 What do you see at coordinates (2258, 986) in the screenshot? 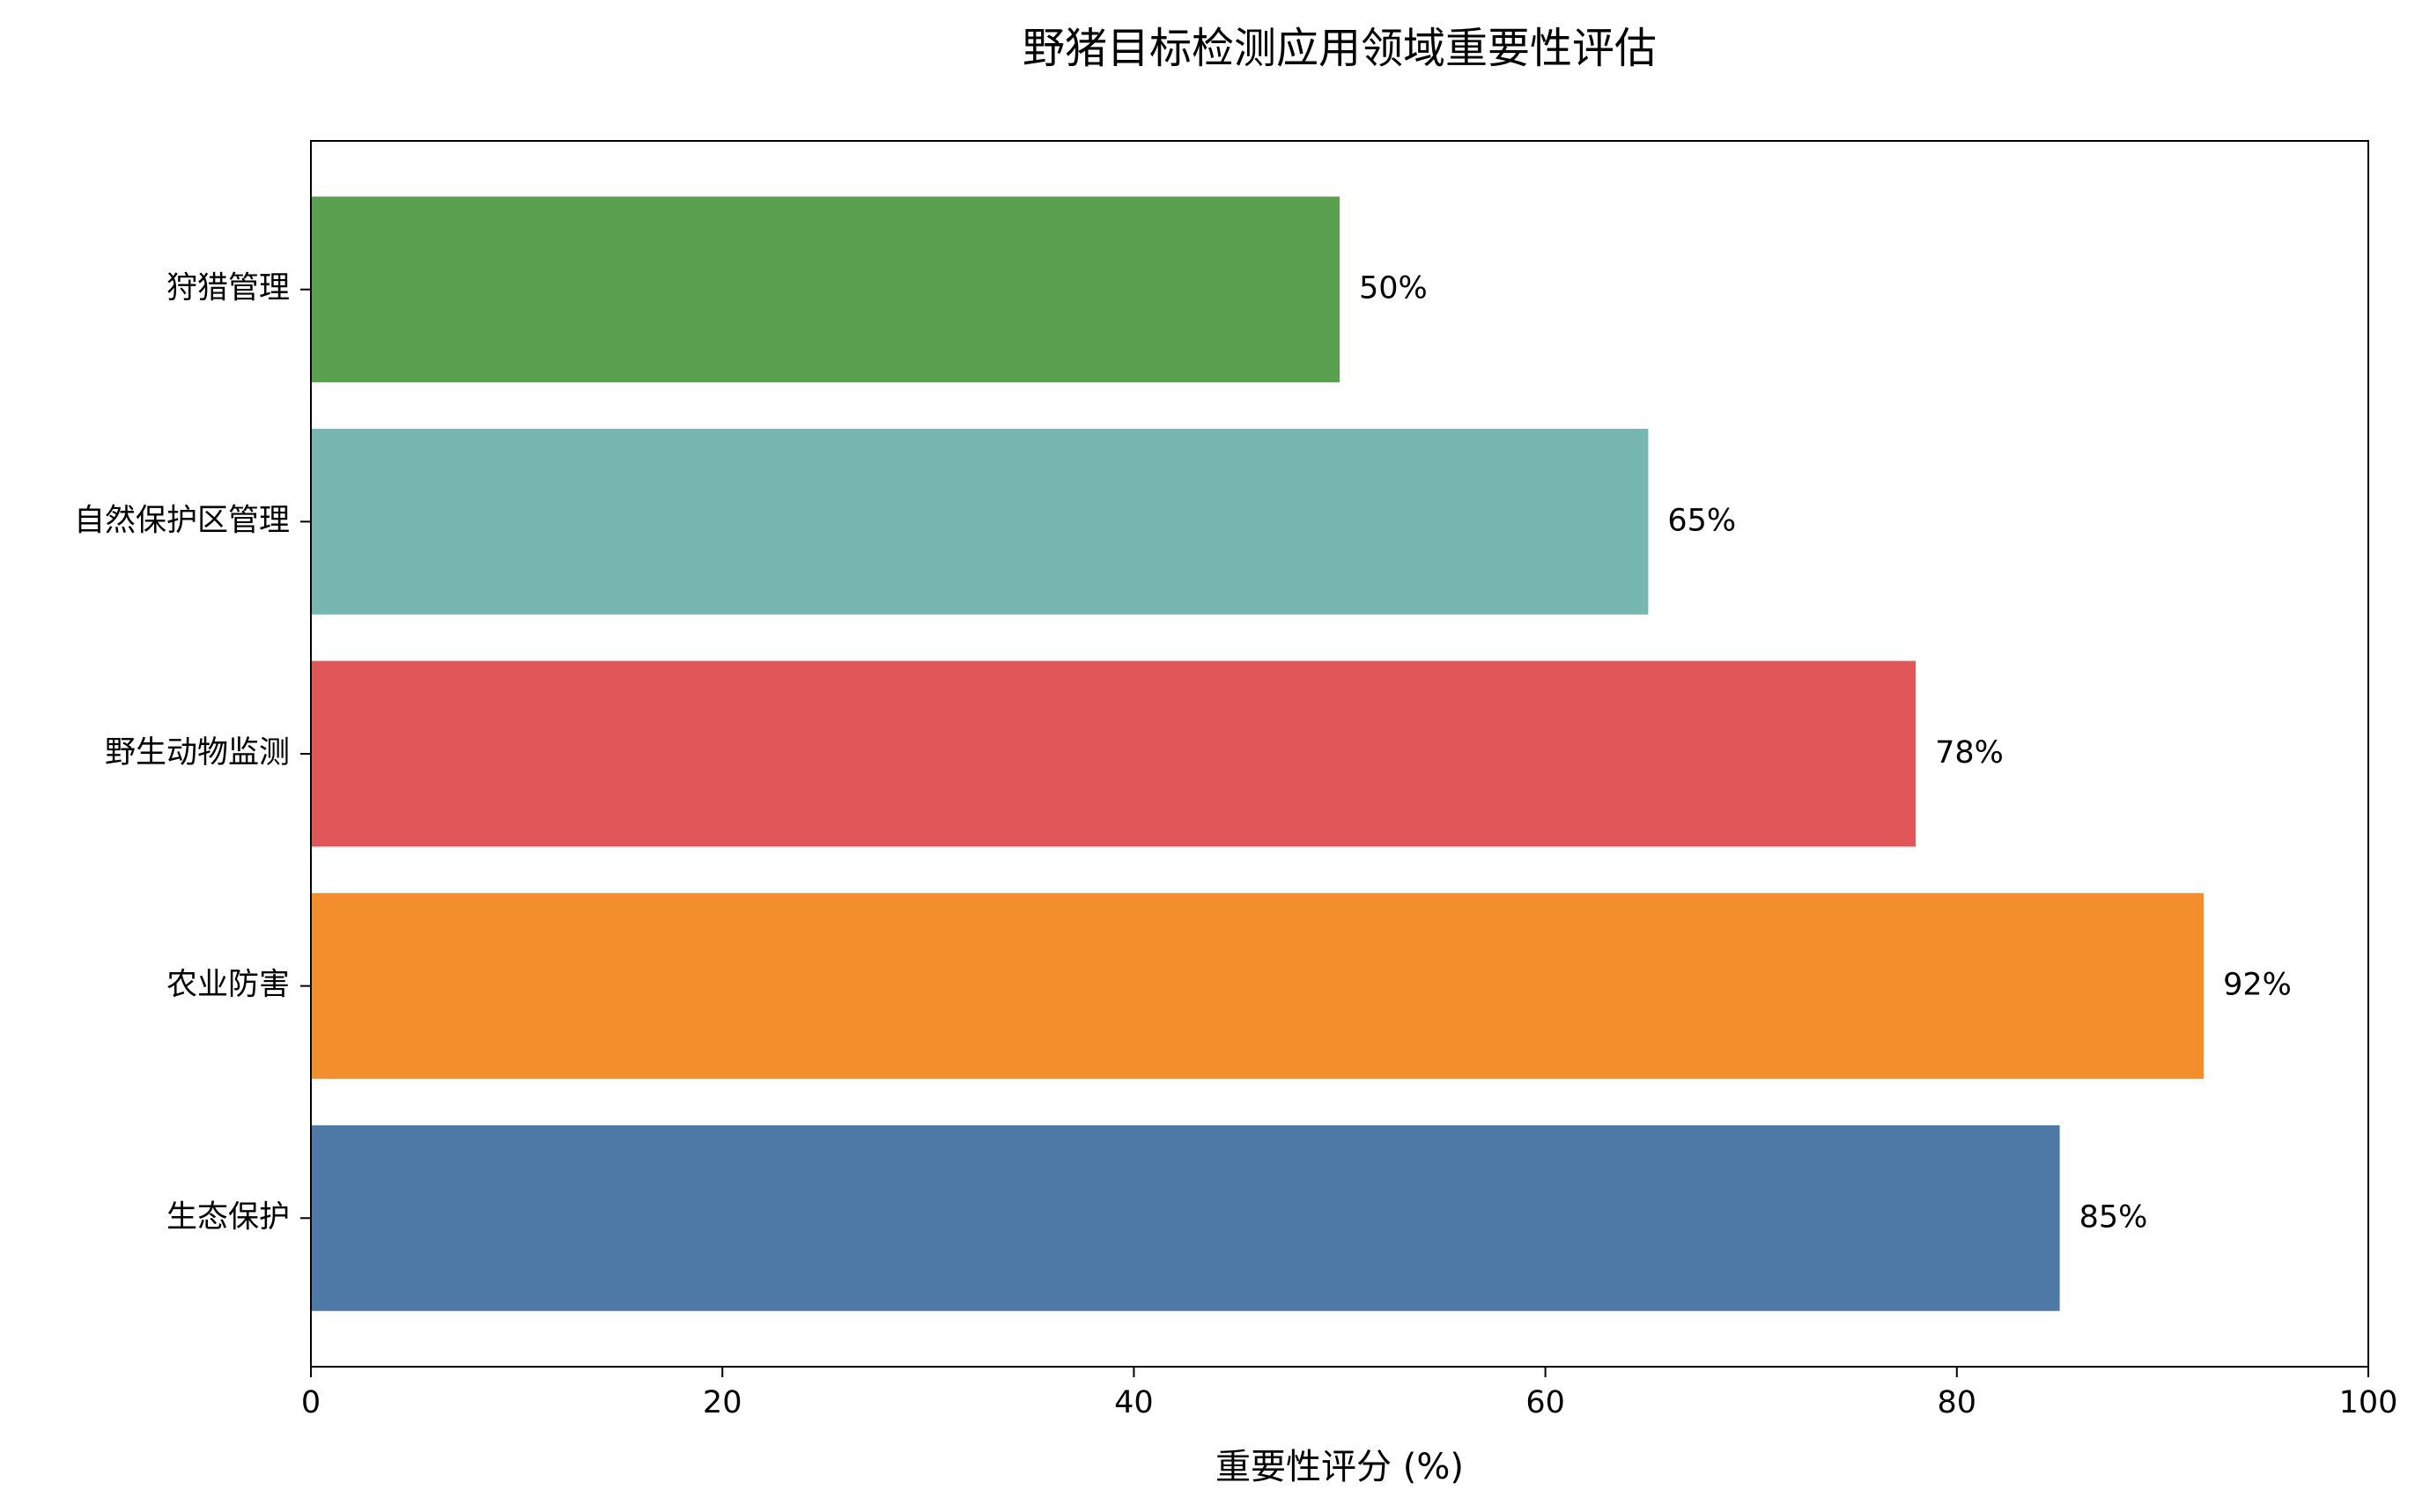
I see `data-label: 92%` at bounding box center [2258, 986].